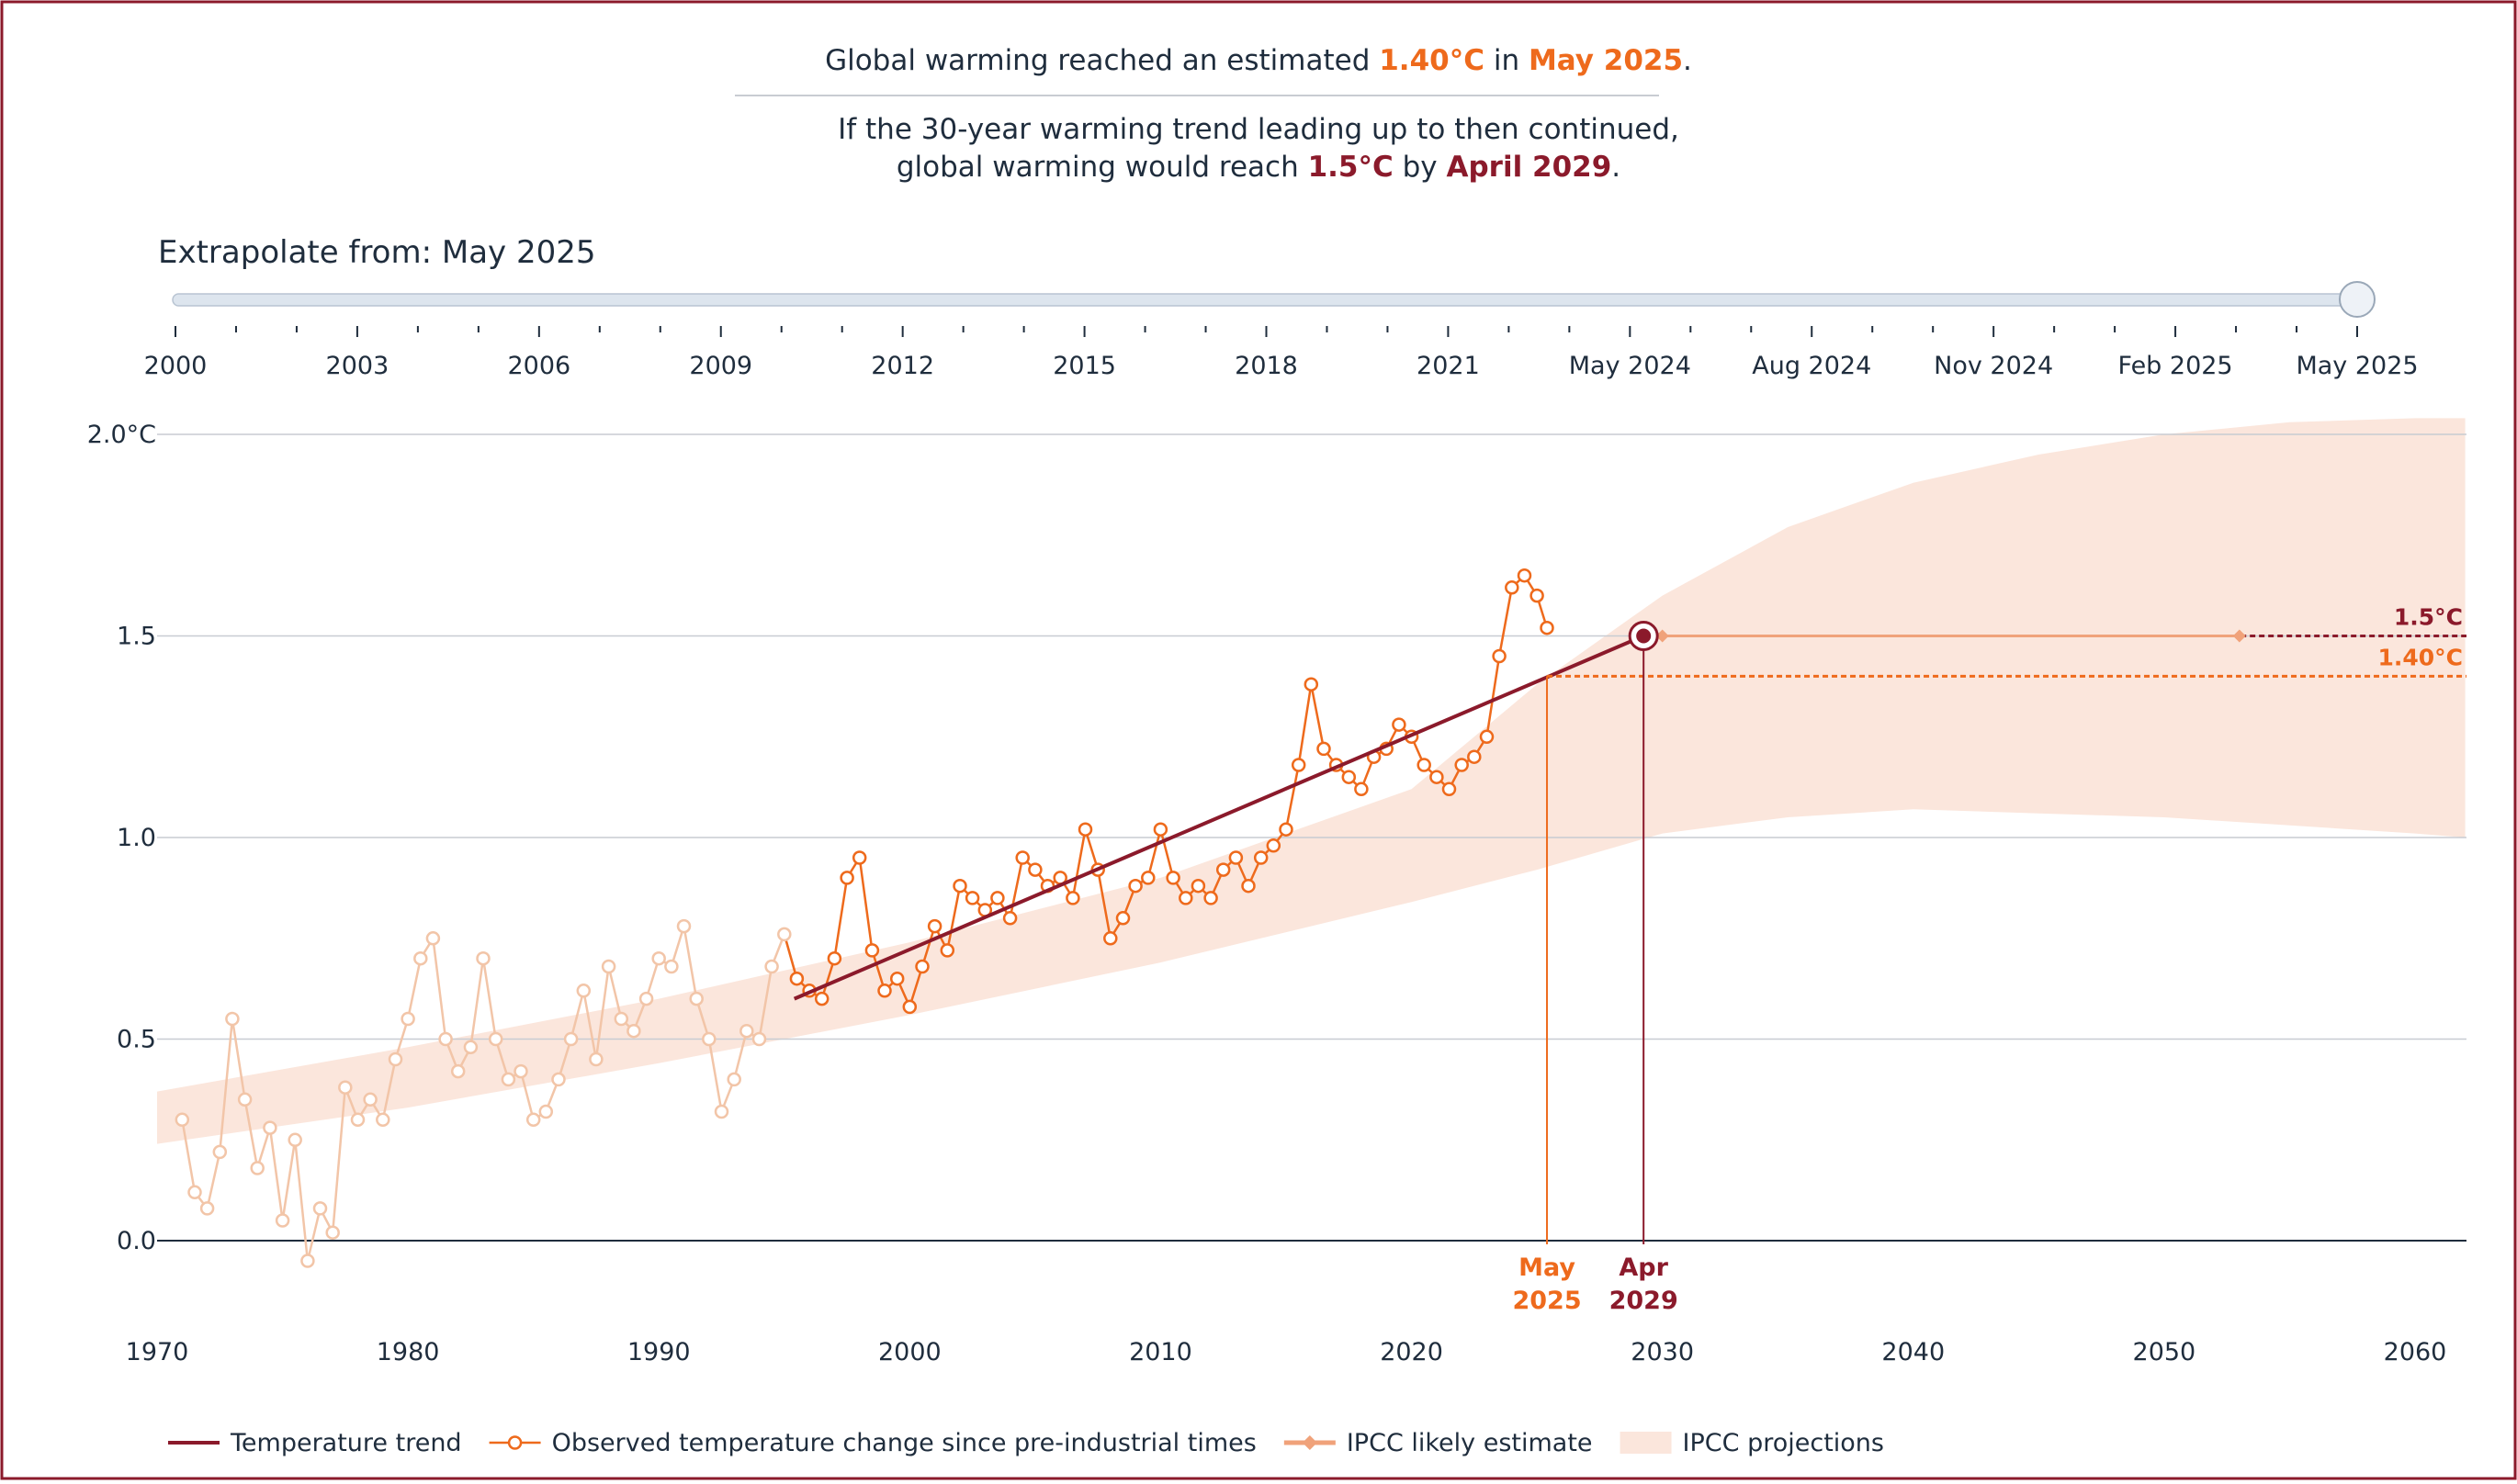 Image resolution: width=2517 pixels, height=1484 pixels. What do you see at coordinates (1448, 366) in the screenshot?
I see `slider-tick-label: 2021` at bounding box center [1448, 366].